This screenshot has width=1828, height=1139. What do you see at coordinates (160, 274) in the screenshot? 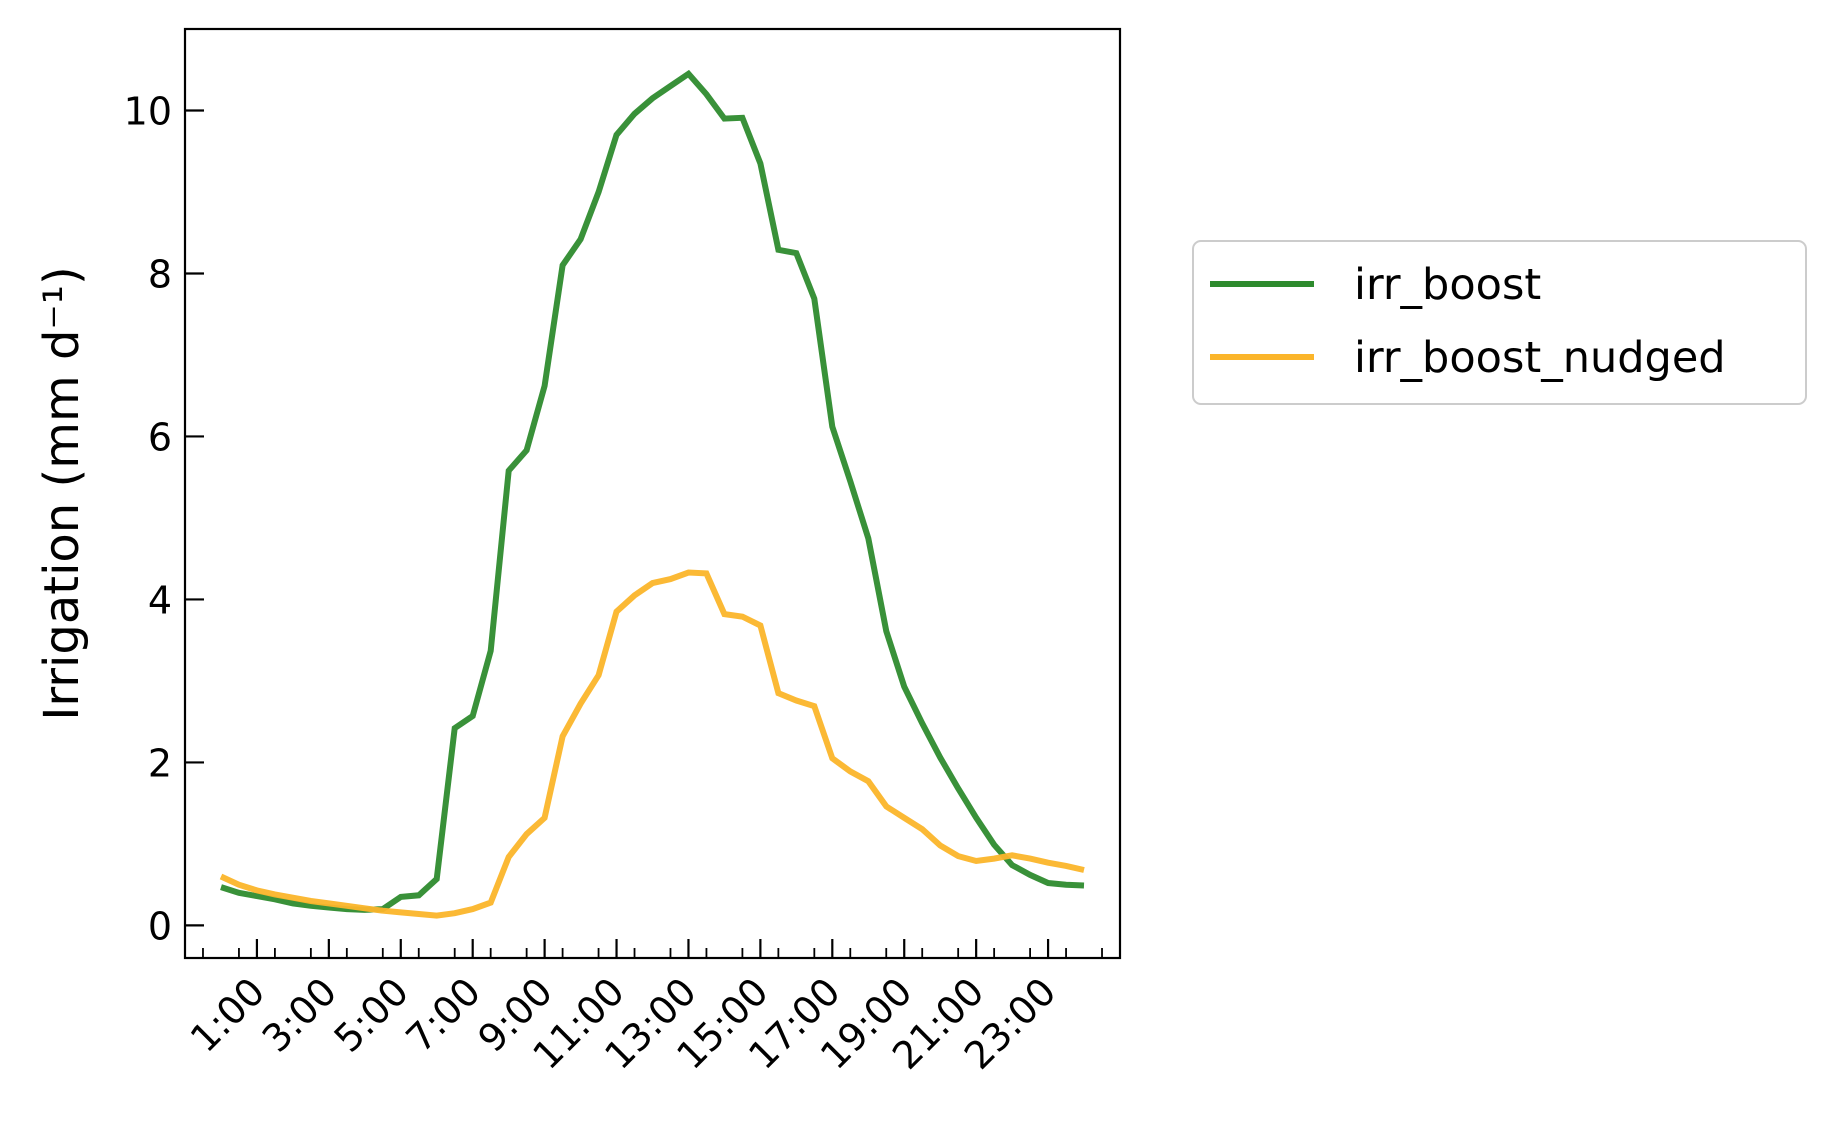
I see `y-tick-label: 8` at bounding box center [160, 274].